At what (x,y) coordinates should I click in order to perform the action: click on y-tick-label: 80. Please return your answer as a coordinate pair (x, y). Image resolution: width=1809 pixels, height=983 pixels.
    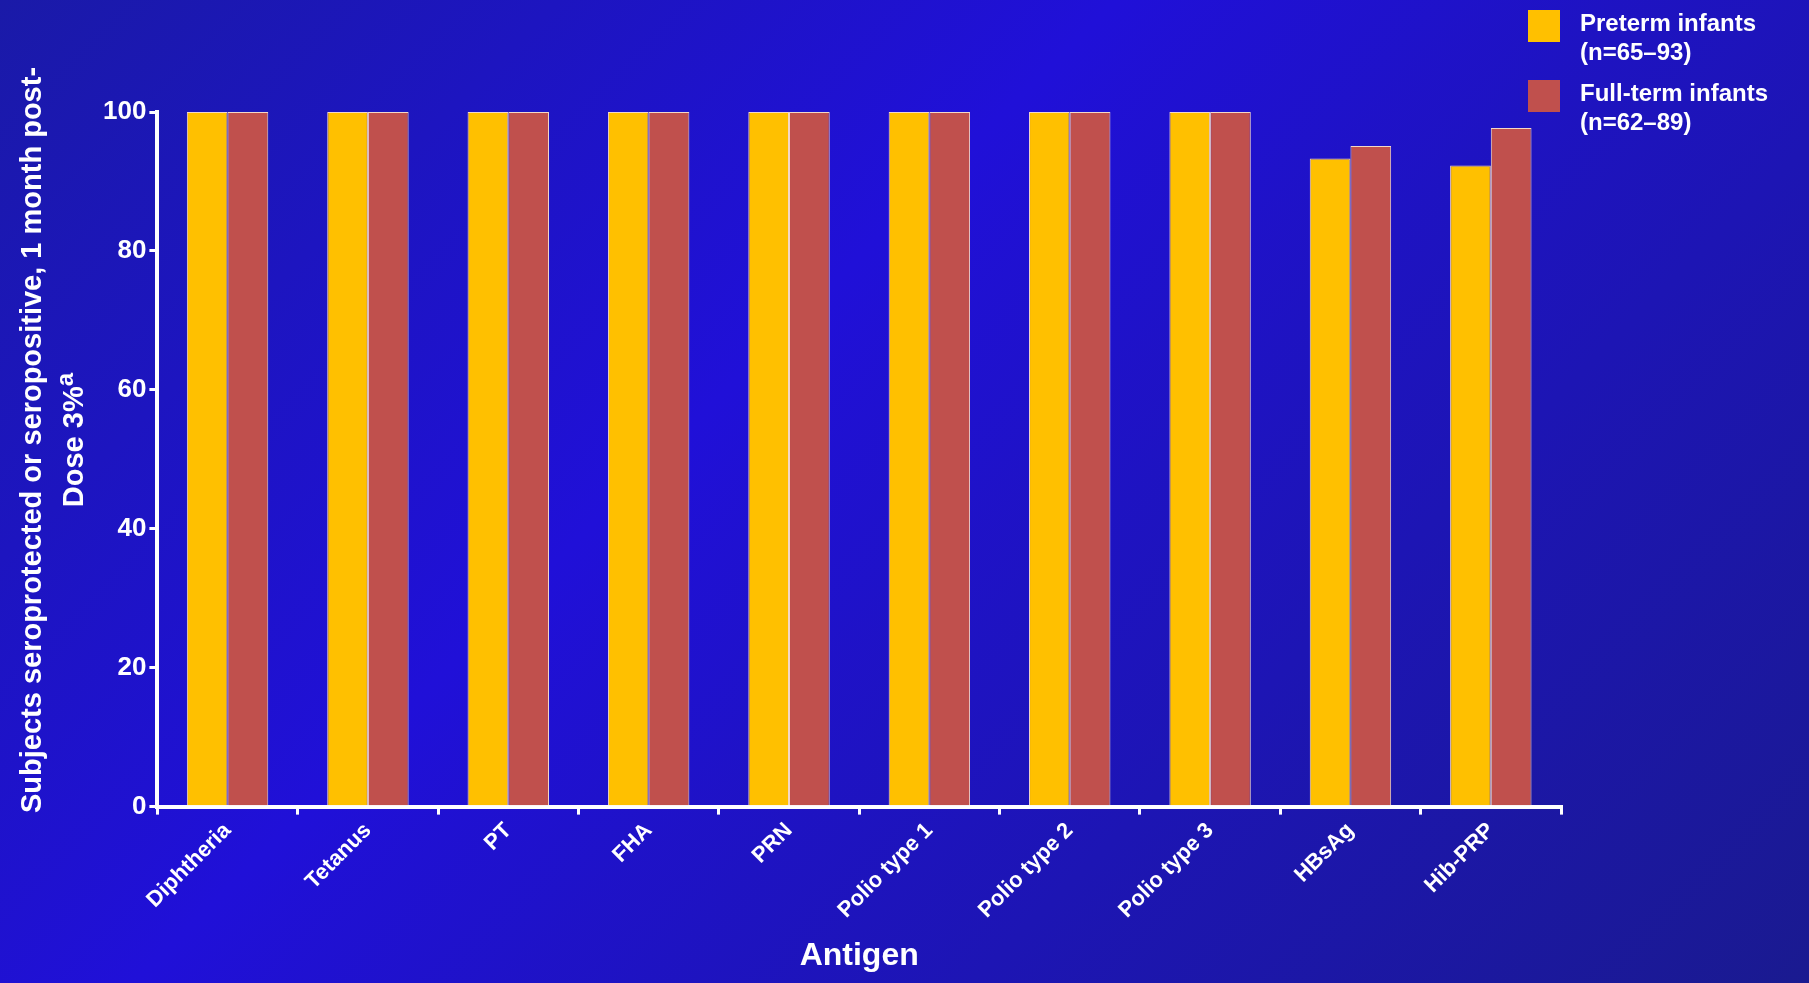
    Looking at the image, I should click on (132, 249).